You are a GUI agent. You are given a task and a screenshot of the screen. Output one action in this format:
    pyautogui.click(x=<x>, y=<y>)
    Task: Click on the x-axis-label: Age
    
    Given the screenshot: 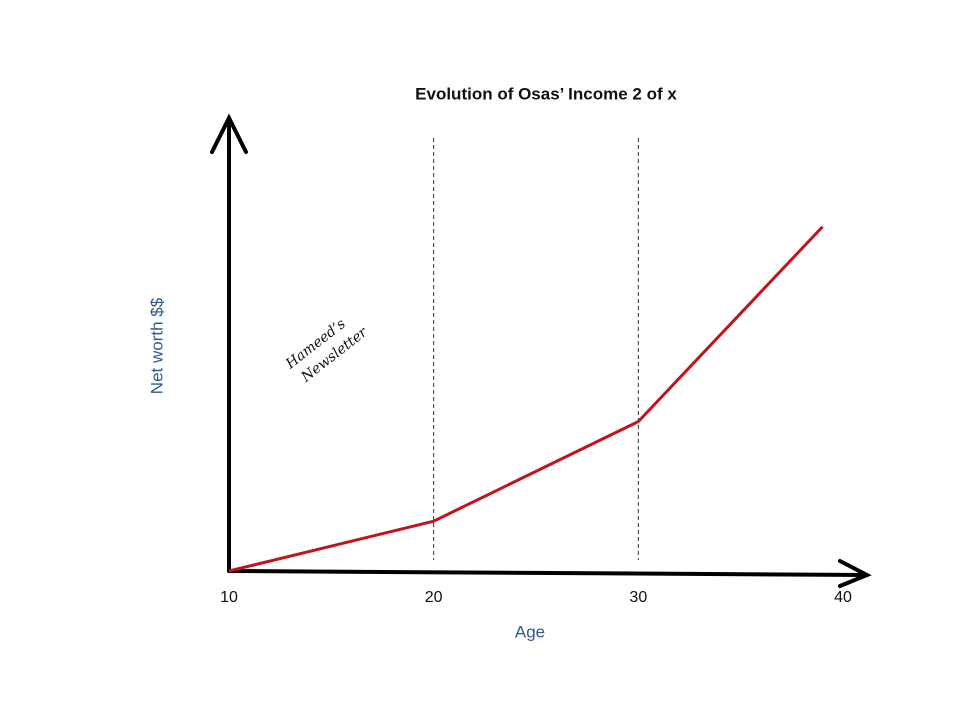 What is the action you would take?
    pyautogui.click(x=530, y=631)
    